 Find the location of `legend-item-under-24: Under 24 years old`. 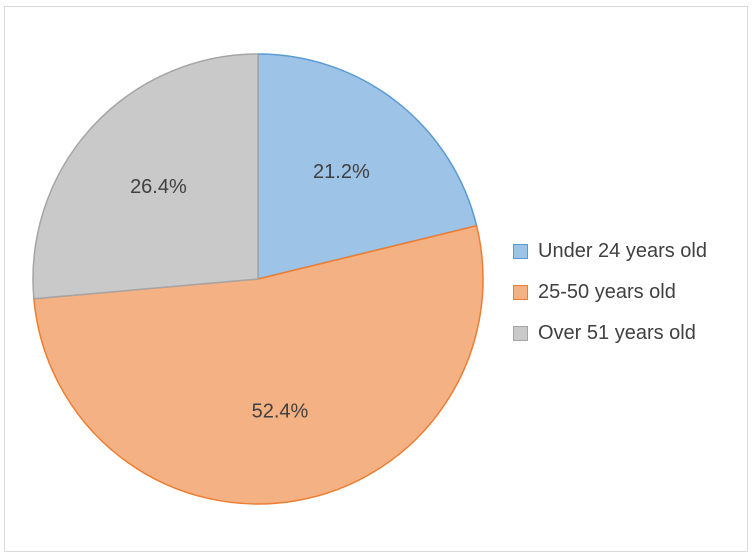

legend-item-under-24: Under 24 years old is located at coordinates (610, 251).